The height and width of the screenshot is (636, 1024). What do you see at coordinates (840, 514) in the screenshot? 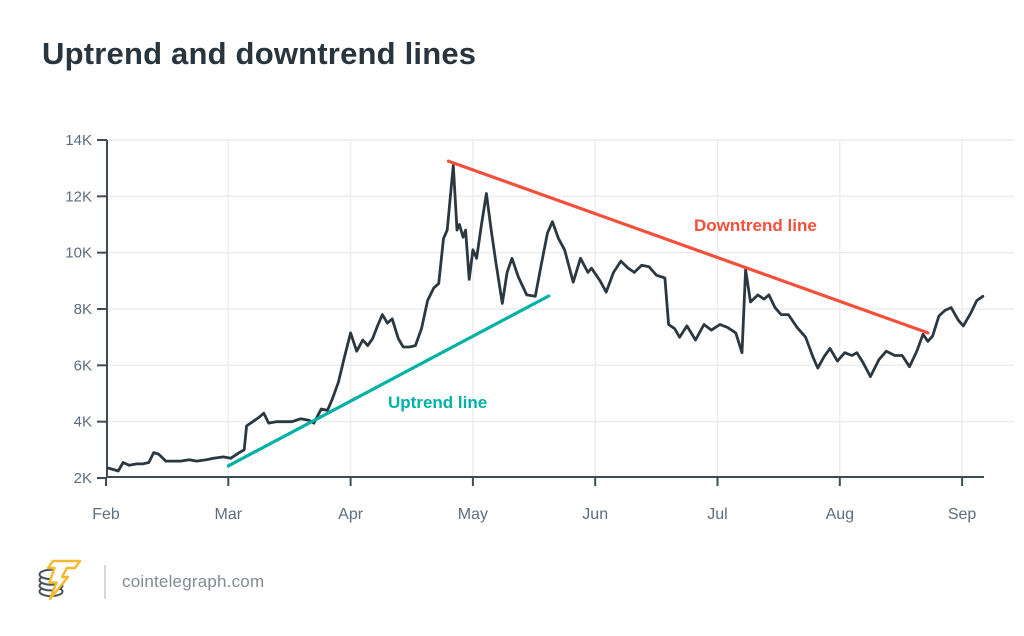
I see `x-axis-label: Aug` at bounding box center [840, 514].